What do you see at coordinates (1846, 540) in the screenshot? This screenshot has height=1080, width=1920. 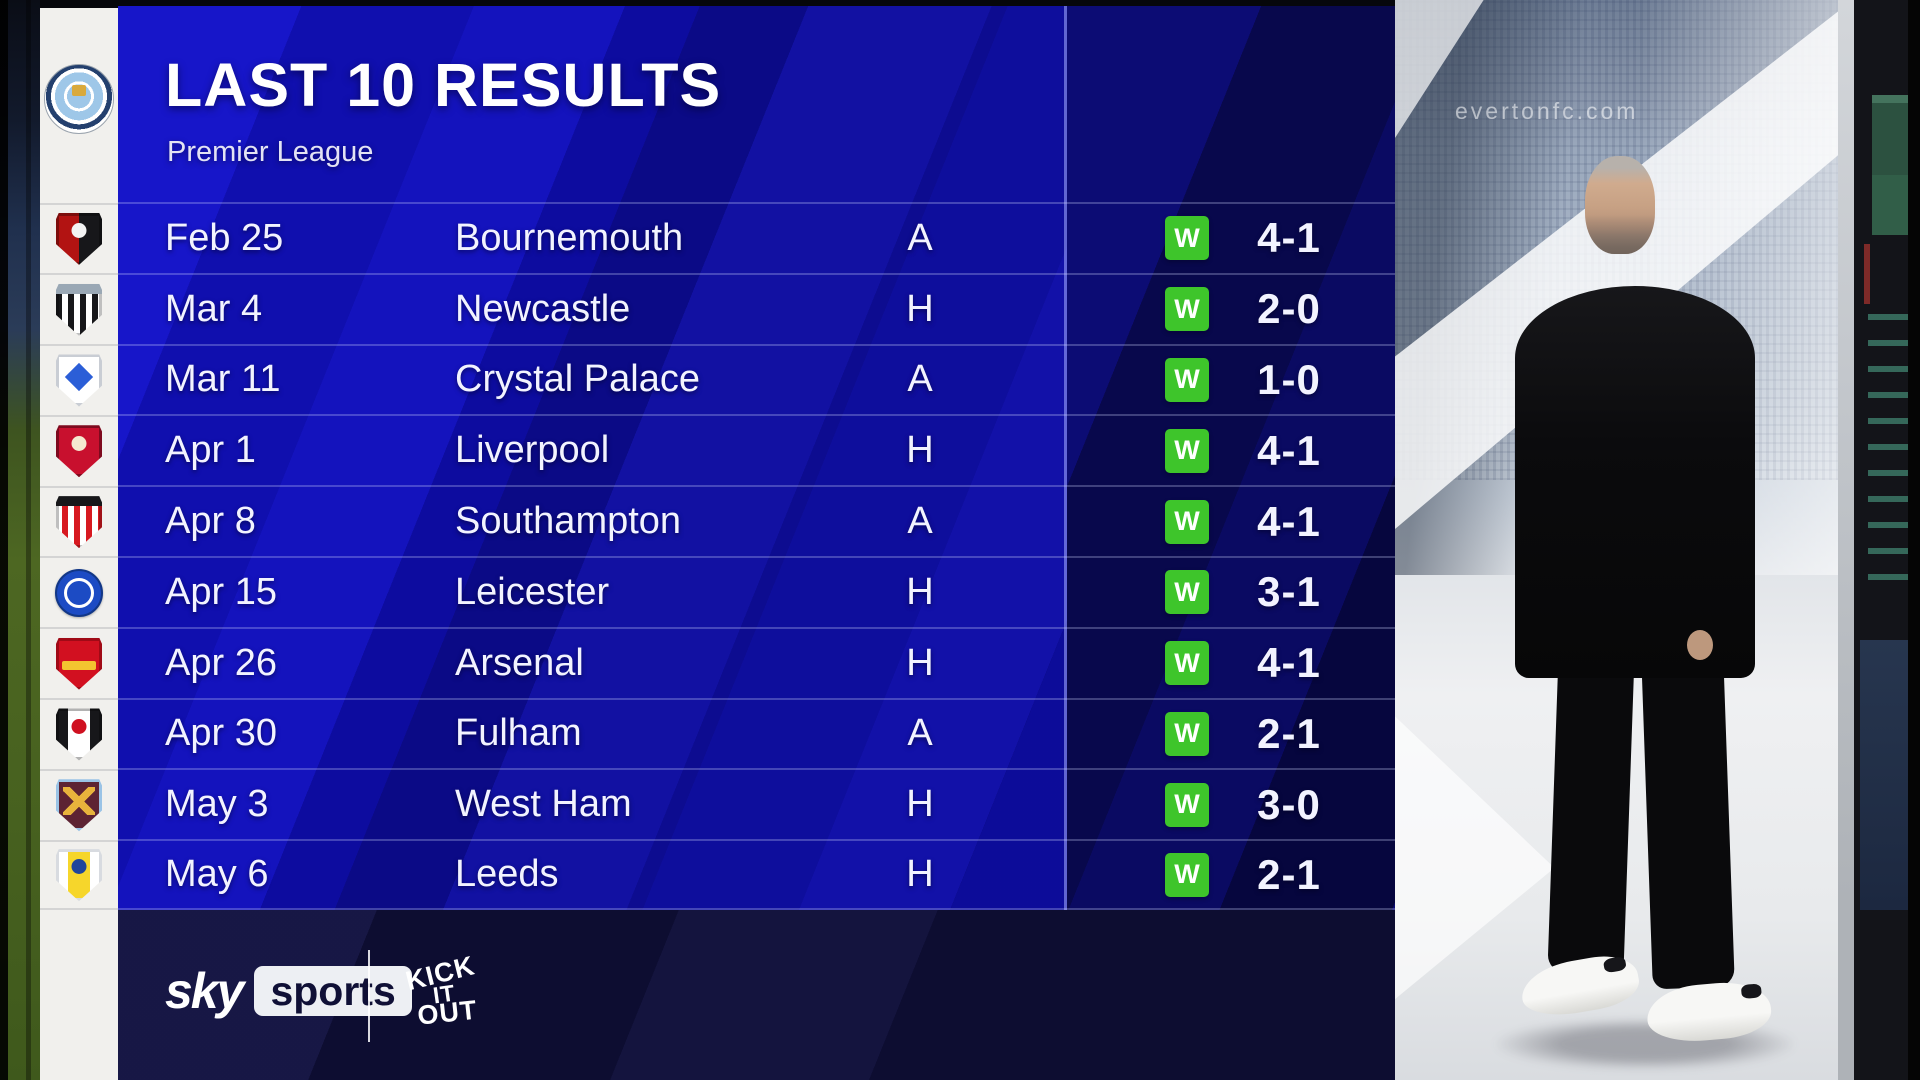 I see `stadium-pillar` at bounding box center [1846, 540].